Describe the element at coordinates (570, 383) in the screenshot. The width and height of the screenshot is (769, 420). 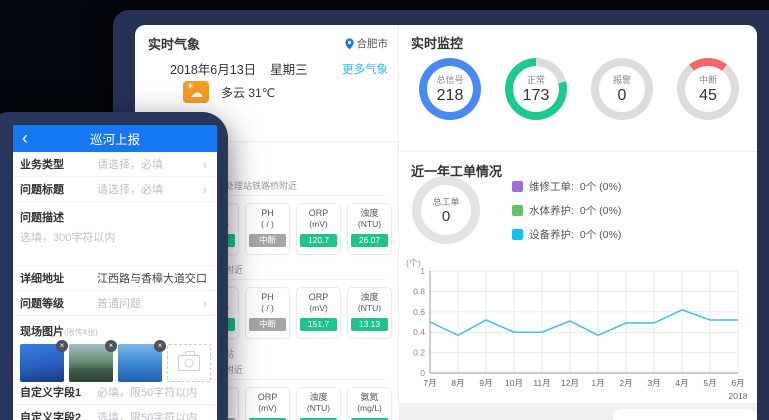
I see `svg-text: 12月` at that location.